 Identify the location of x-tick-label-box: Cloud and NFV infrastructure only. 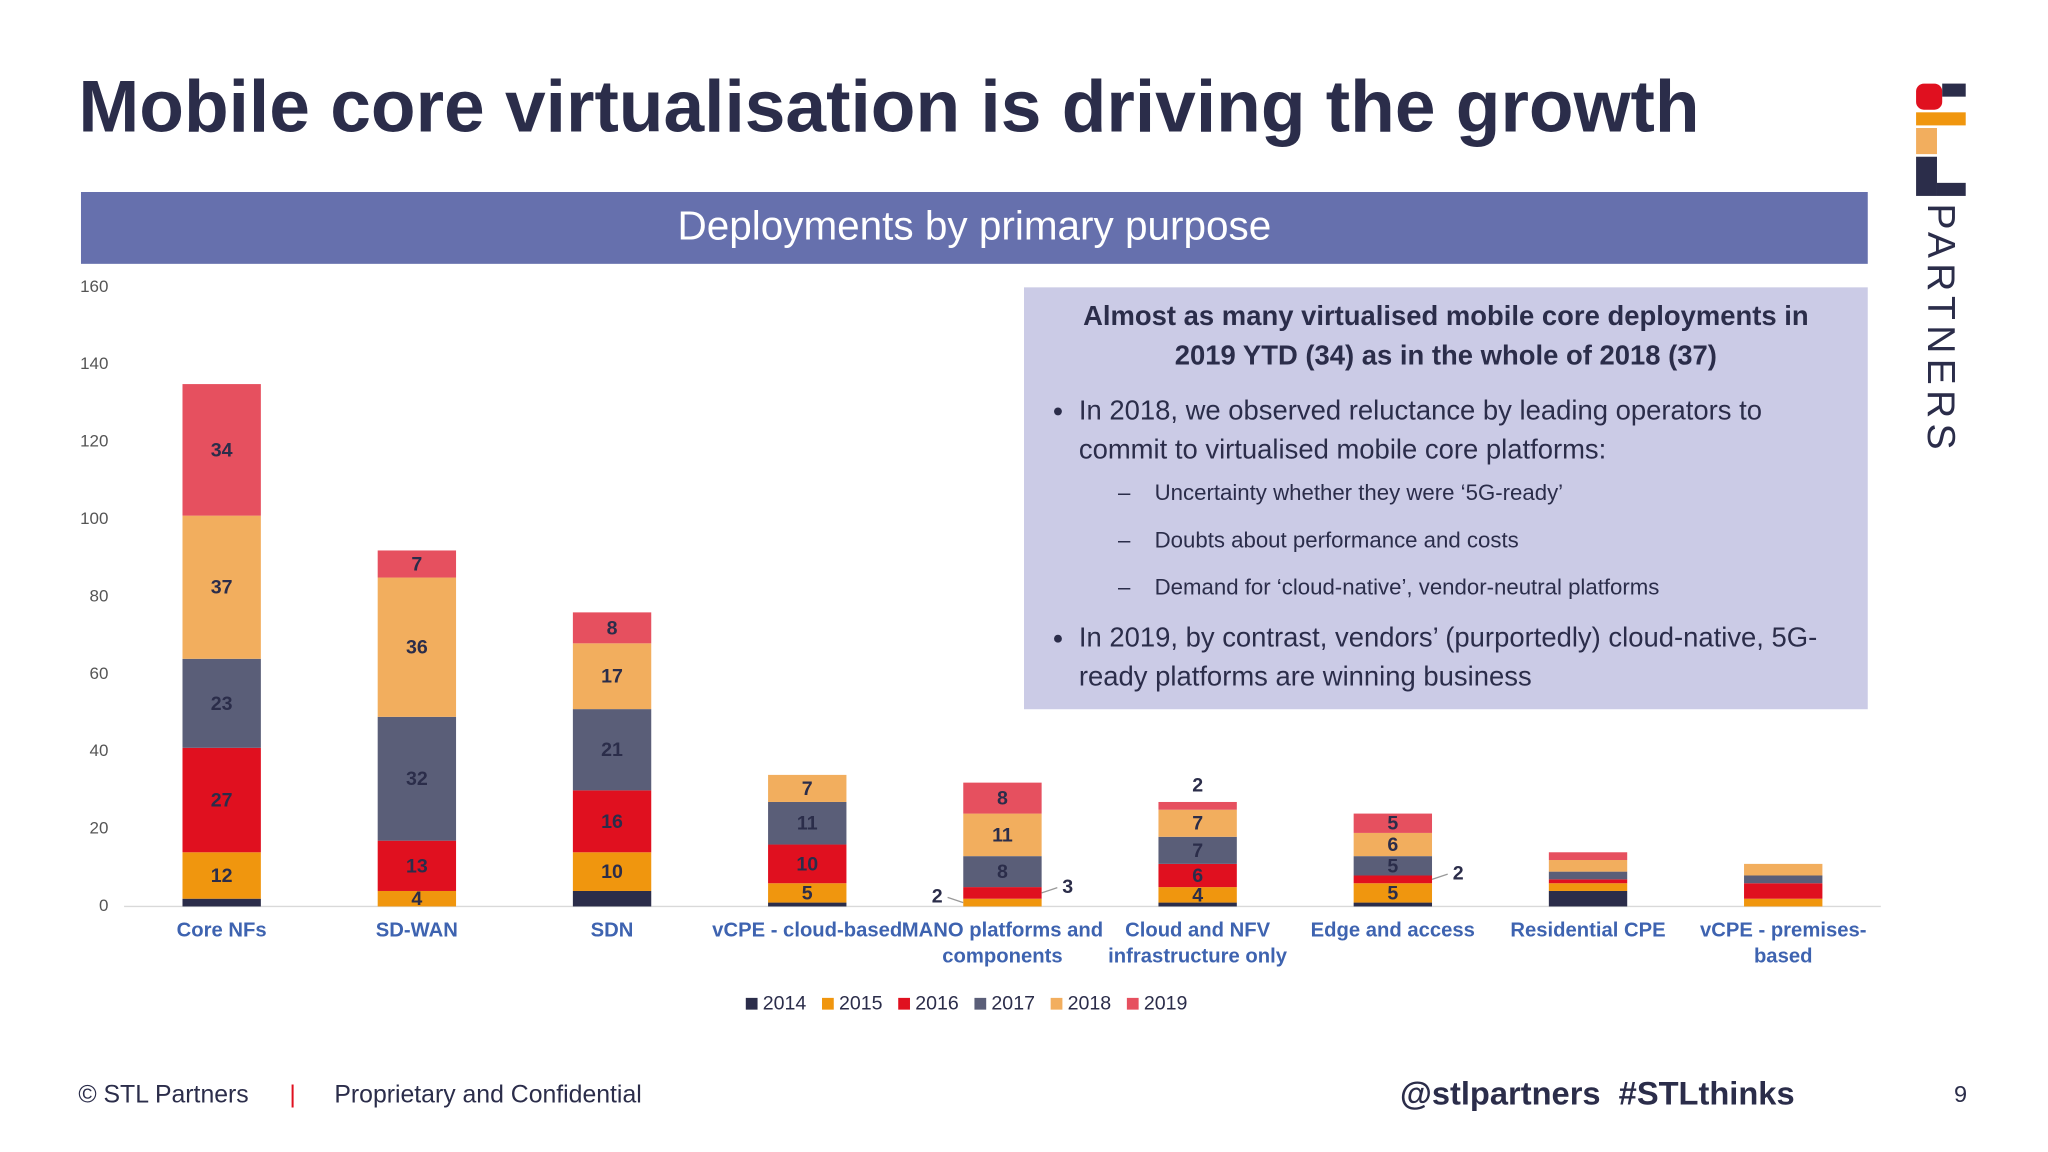
(1198, 943).